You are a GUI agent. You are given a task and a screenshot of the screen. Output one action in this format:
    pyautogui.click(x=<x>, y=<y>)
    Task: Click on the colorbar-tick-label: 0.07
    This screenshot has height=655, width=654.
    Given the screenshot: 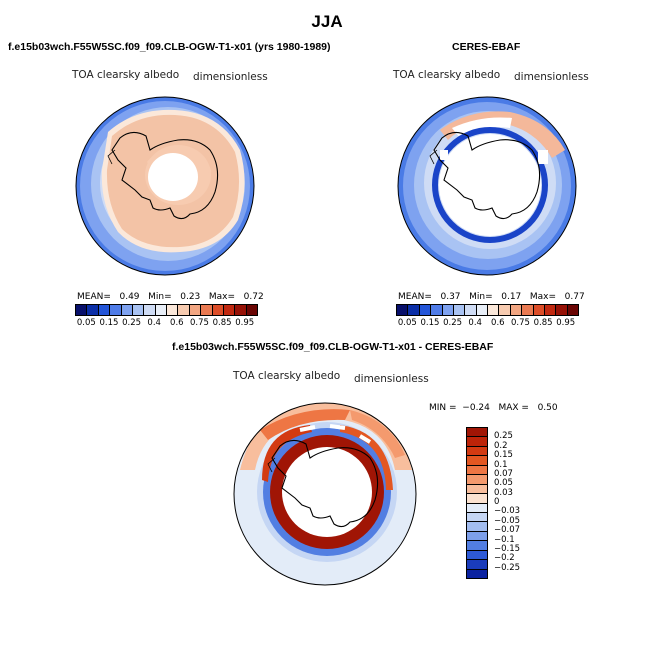 What is the action you would take?
    pyautogui.click(x=503, y=473)
    